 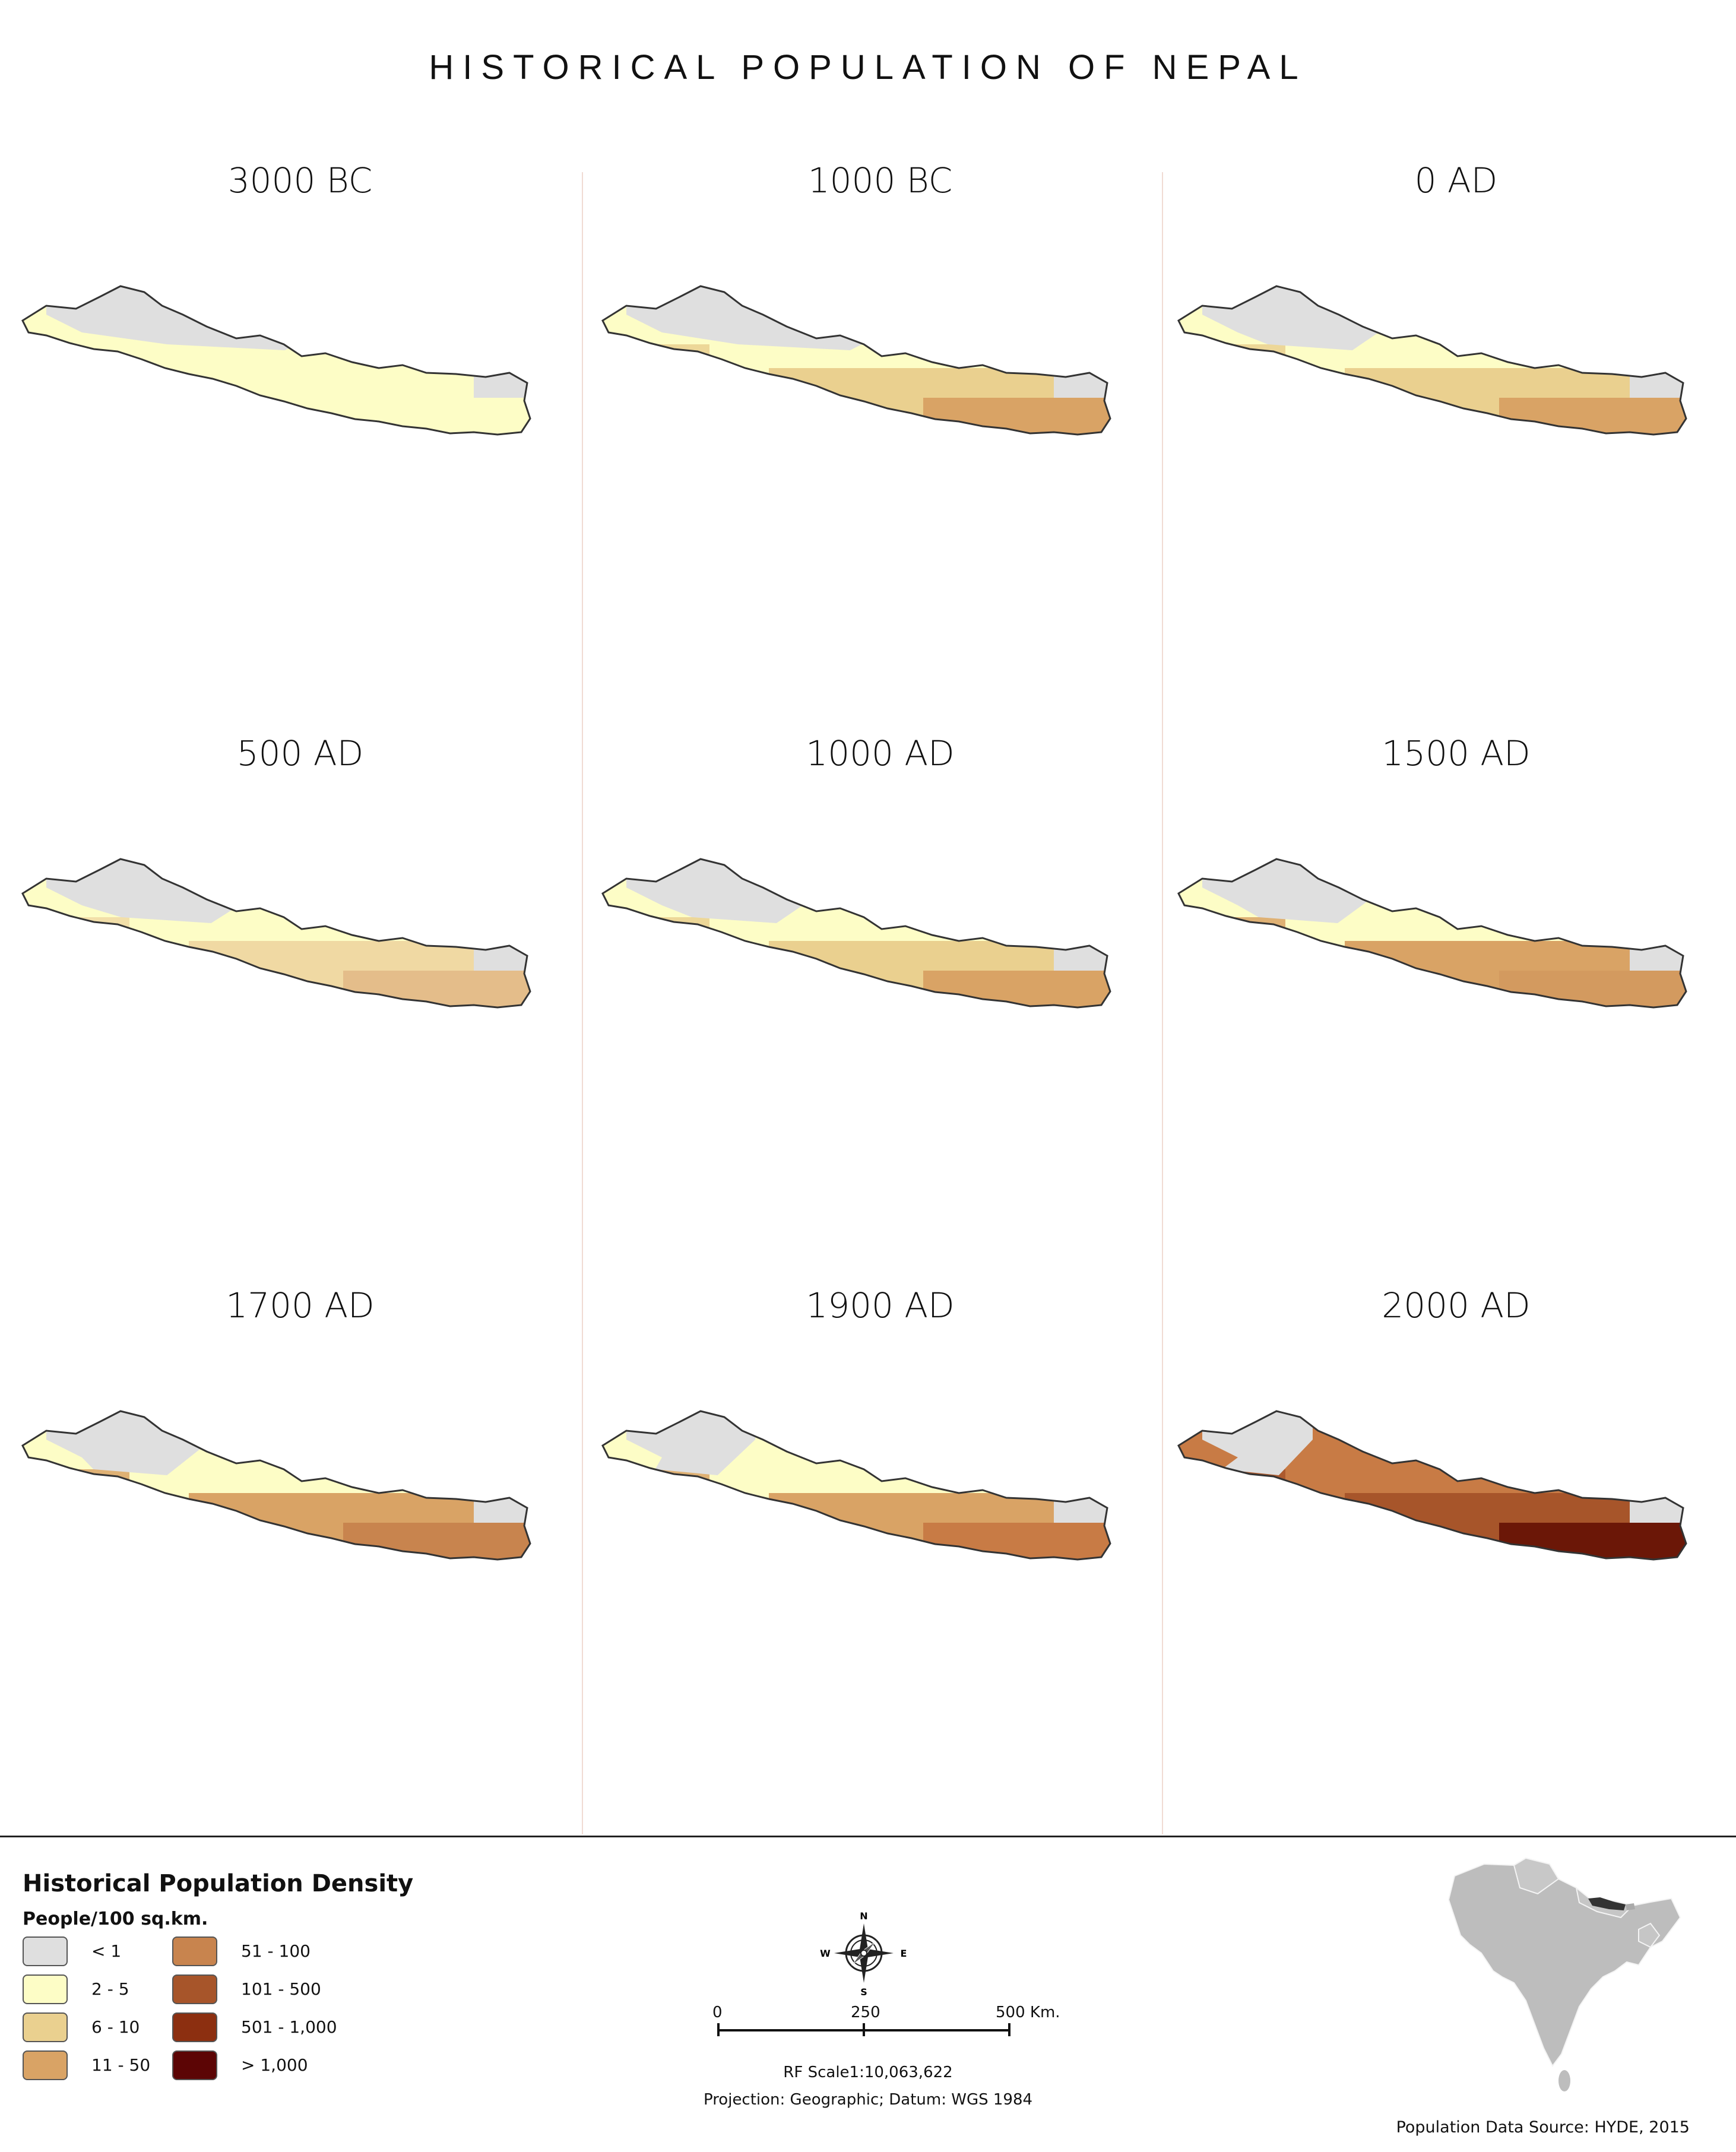 I want to click on map-panel-1000-bc: 1000 BC, so click(x=880, y=436).